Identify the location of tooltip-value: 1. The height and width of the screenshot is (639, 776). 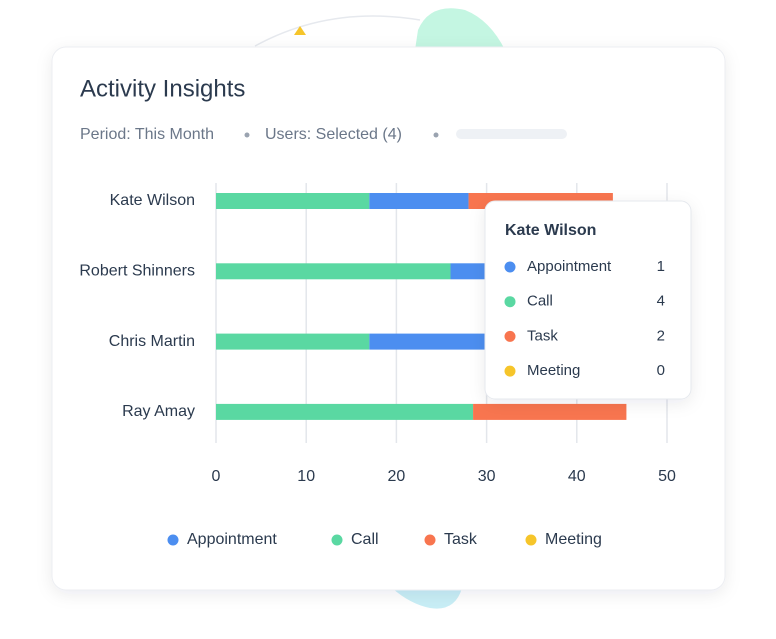
(661, 266).